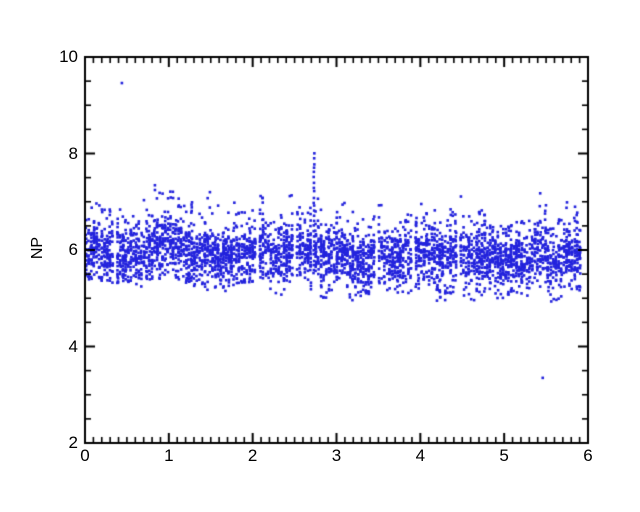 This screenshot has width=640, height=512. I want to click on y-tick-label: 4, so click(73, 346).